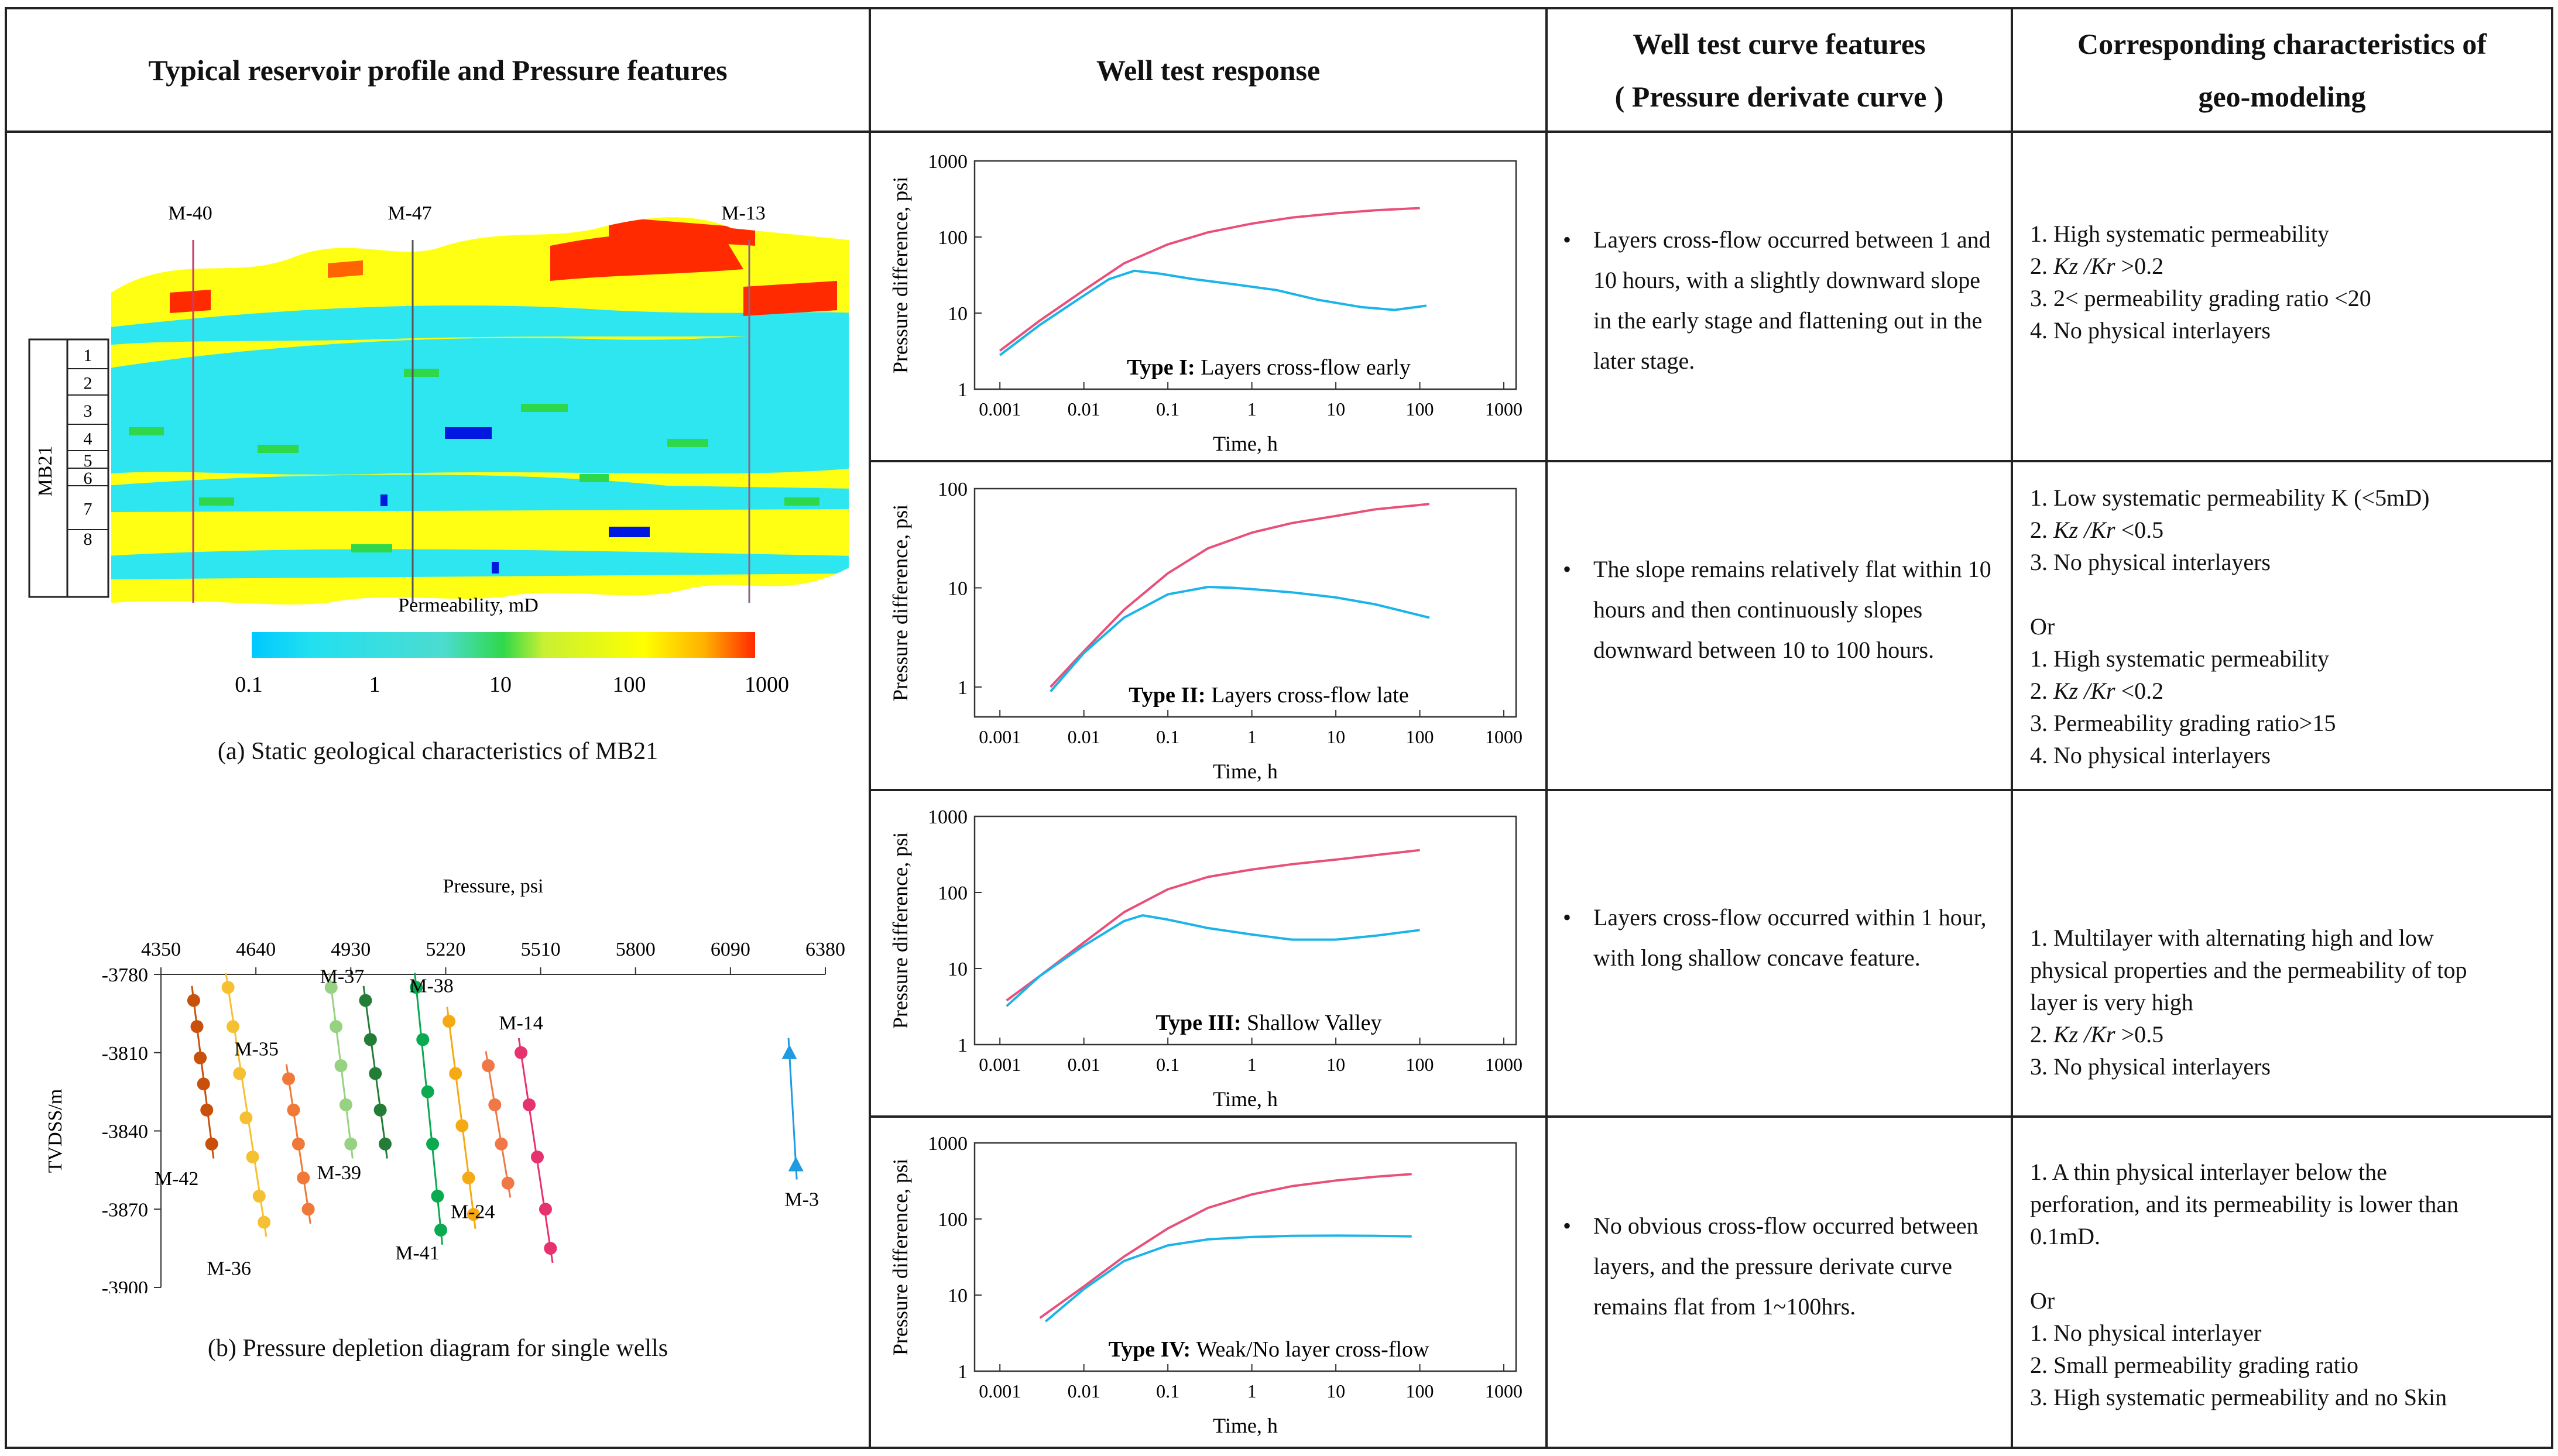 This screenshot has height=1456, width=2558. I want to click on data-point-triangle, so click(789, 1051).